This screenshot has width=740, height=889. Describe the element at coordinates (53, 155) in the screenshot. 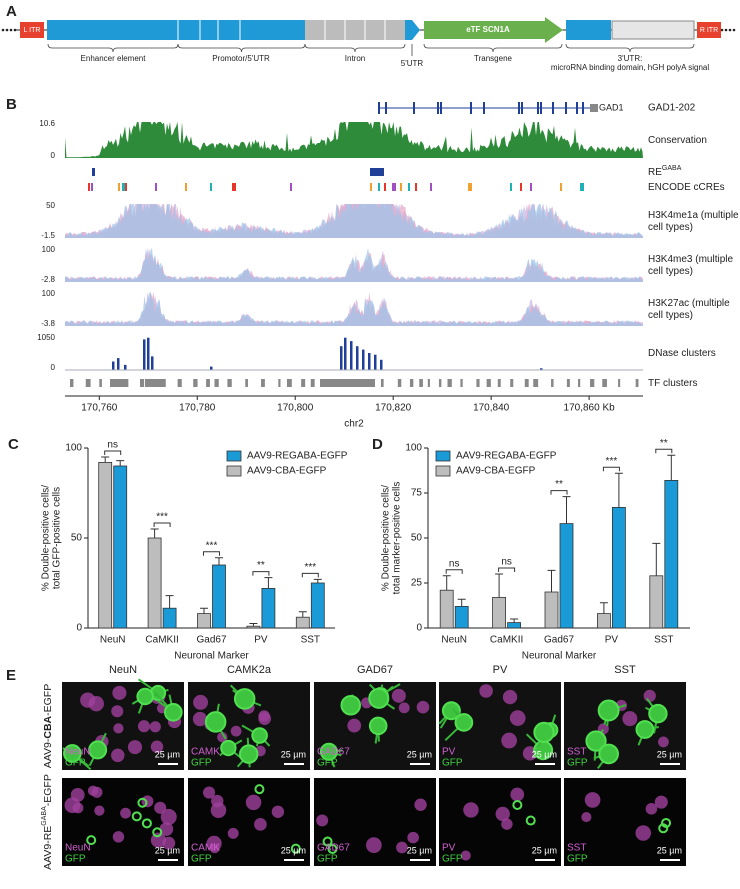

I see `track-min: 0` at that location.